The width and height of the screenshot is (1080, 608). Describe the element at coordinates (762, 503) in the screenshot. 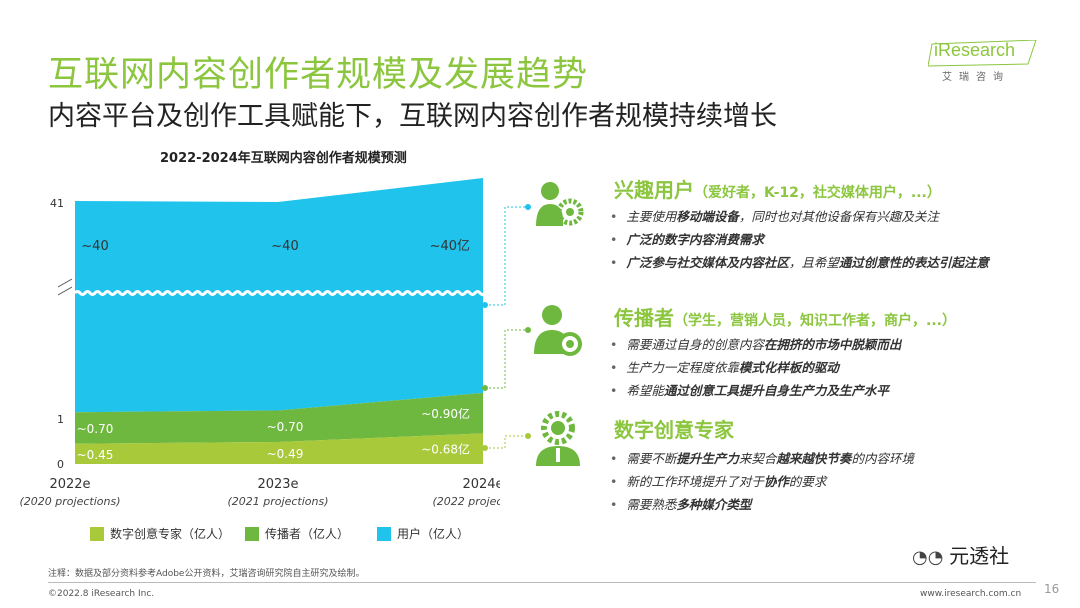

I see `bullet-item: 需要熟悉多种媒介类型` at that location.